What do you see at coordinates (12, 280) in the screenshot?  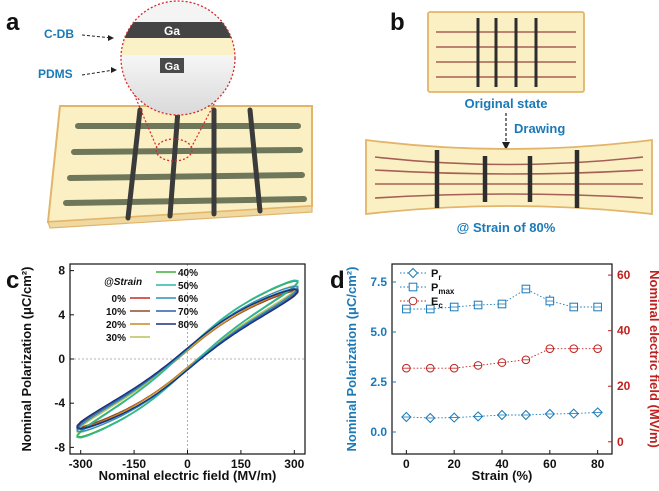 I see `panel-c-letter: c` at bounding box center [12, 280].